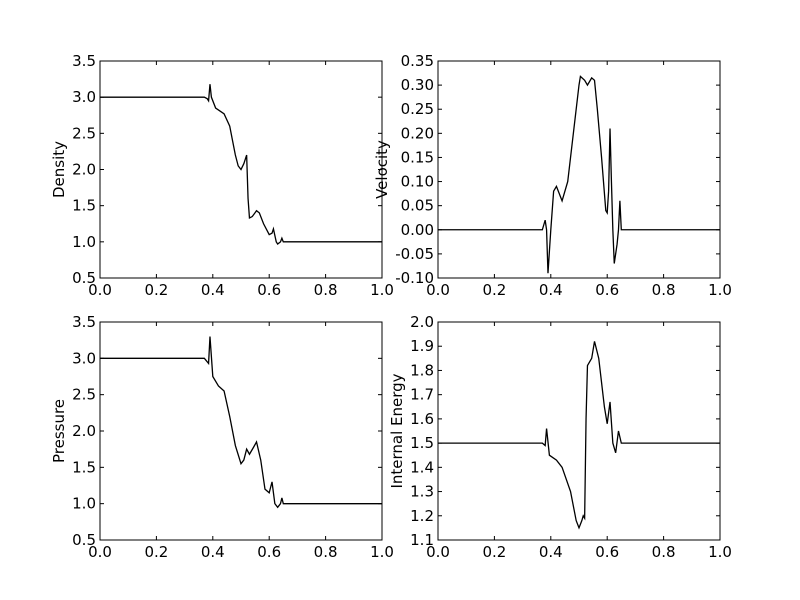  Describe the element at coordinates (417, 109) in the screenshot. I see `y-tick-label: 0.25` at that location.